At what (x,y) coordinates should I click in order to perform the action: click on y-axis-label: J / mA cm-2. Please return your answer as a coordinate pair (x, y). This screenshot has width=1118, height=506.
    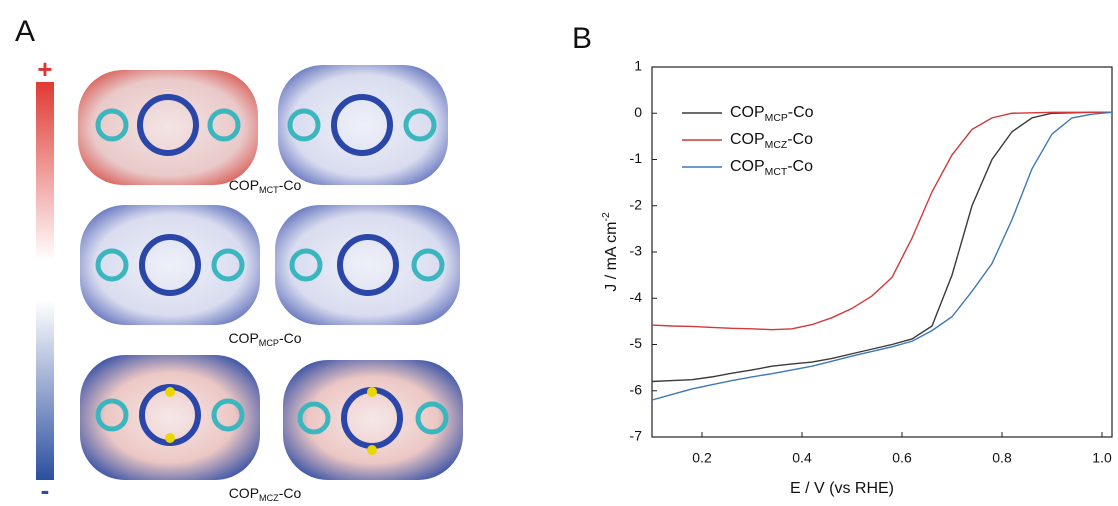
    Looking at the image, I should click on (610, 252).